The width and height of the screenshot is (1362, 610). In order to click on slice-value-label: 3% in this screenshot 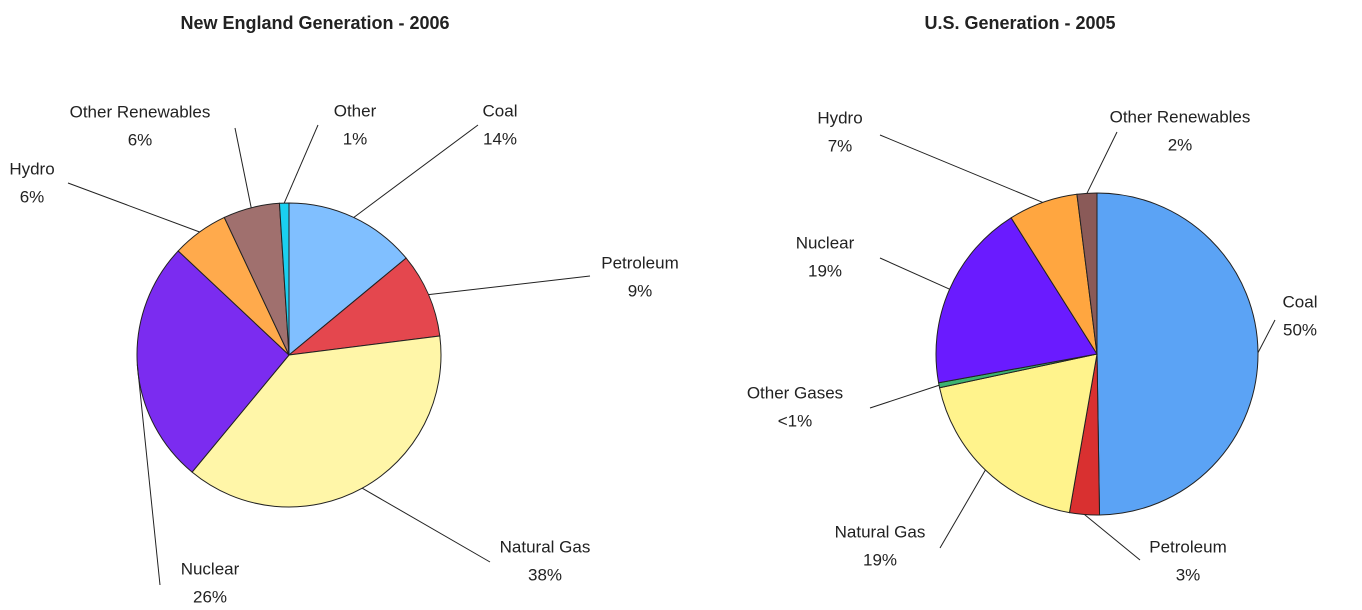, I will do `click(1188, 574)`.